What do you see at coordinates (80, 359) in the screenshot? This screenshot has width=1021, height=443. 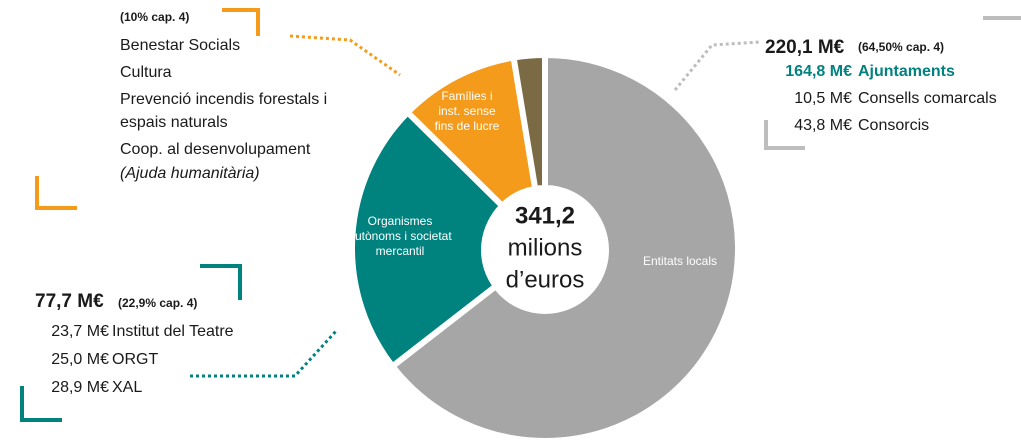 I see `amount: 25,0 M€` at bounding box center [80, 359].